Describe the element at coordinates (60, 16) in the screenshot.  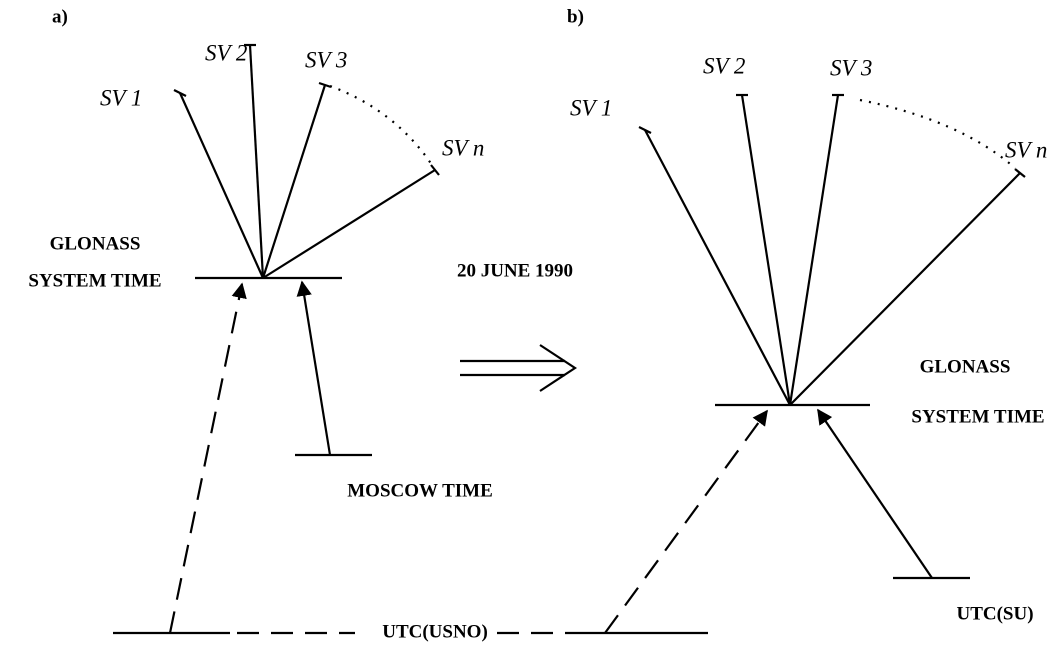
I see `panel-label: a)` at that location.